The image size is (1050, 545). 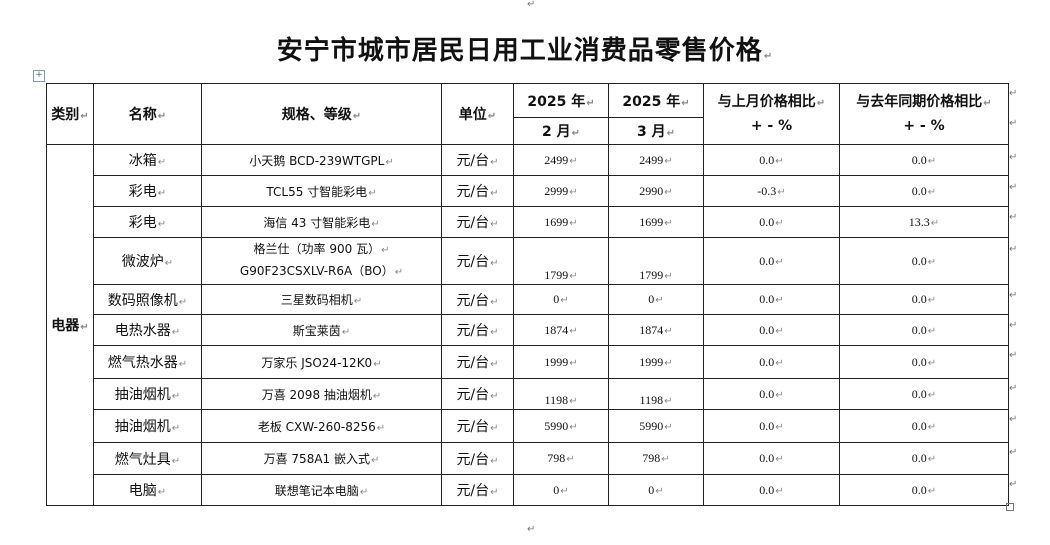 I want to click on price-feb: 2499↵, so click(x=561, y=160).